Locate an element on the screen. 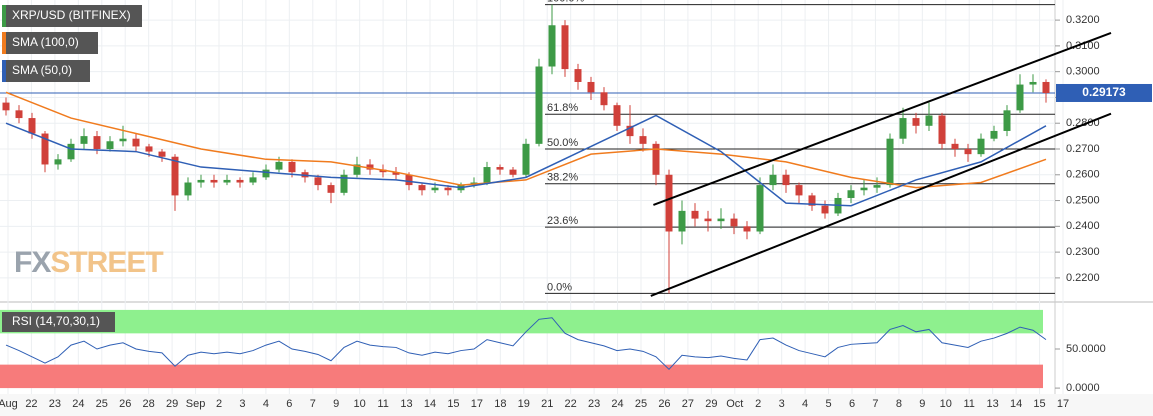  x-tick-label: 15 is located at coordinates (1039, 404).